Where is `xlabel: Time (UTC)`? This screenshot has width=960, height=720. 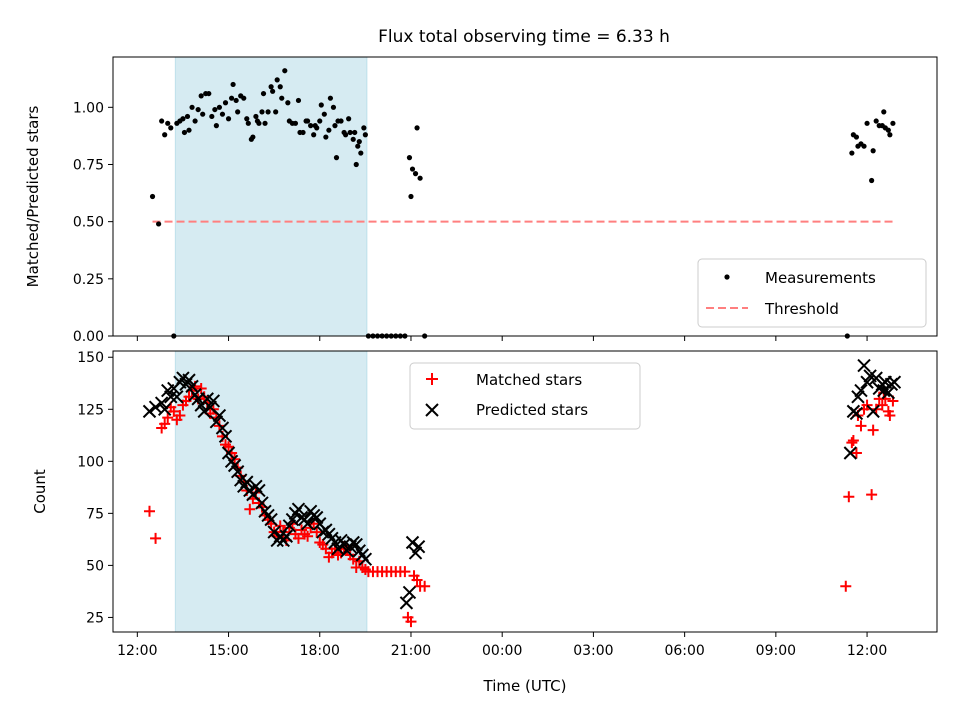 xlabel: Time (UTC) is located at coordinates (525, 686).